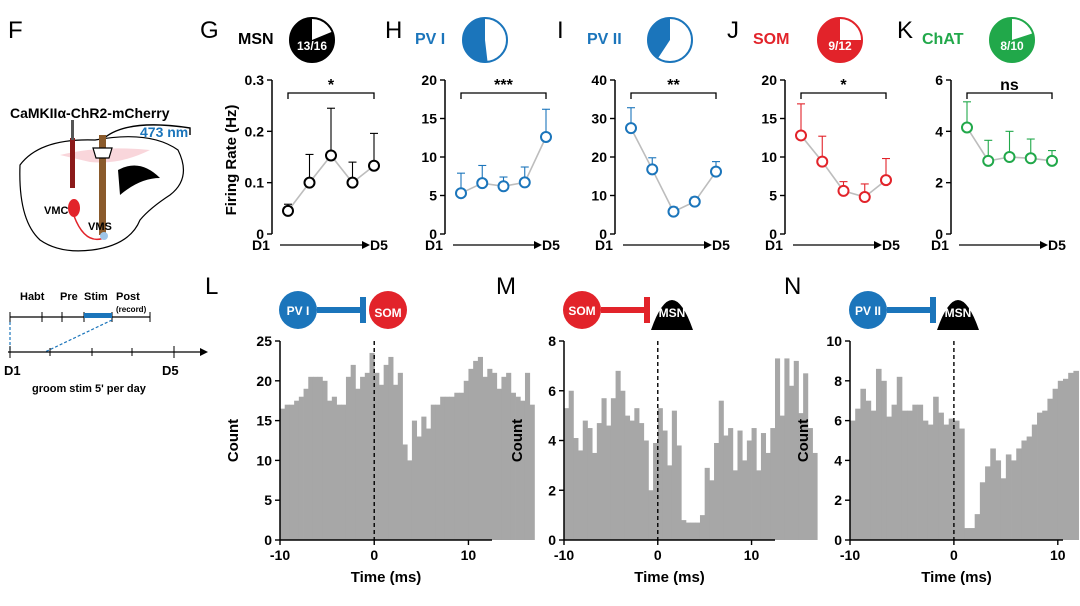  What do you see at coordinates (1057, 245) in the screenshot?
I see `x-end-label: D5` at bounding box center [1057, 245].